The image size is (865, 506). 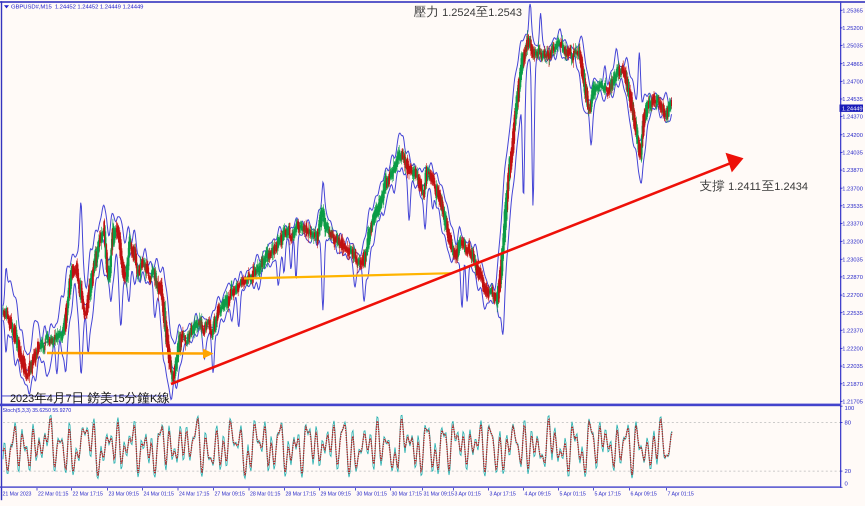 I want to click on svg-text: 1.24865, so click(x=852, y=65).